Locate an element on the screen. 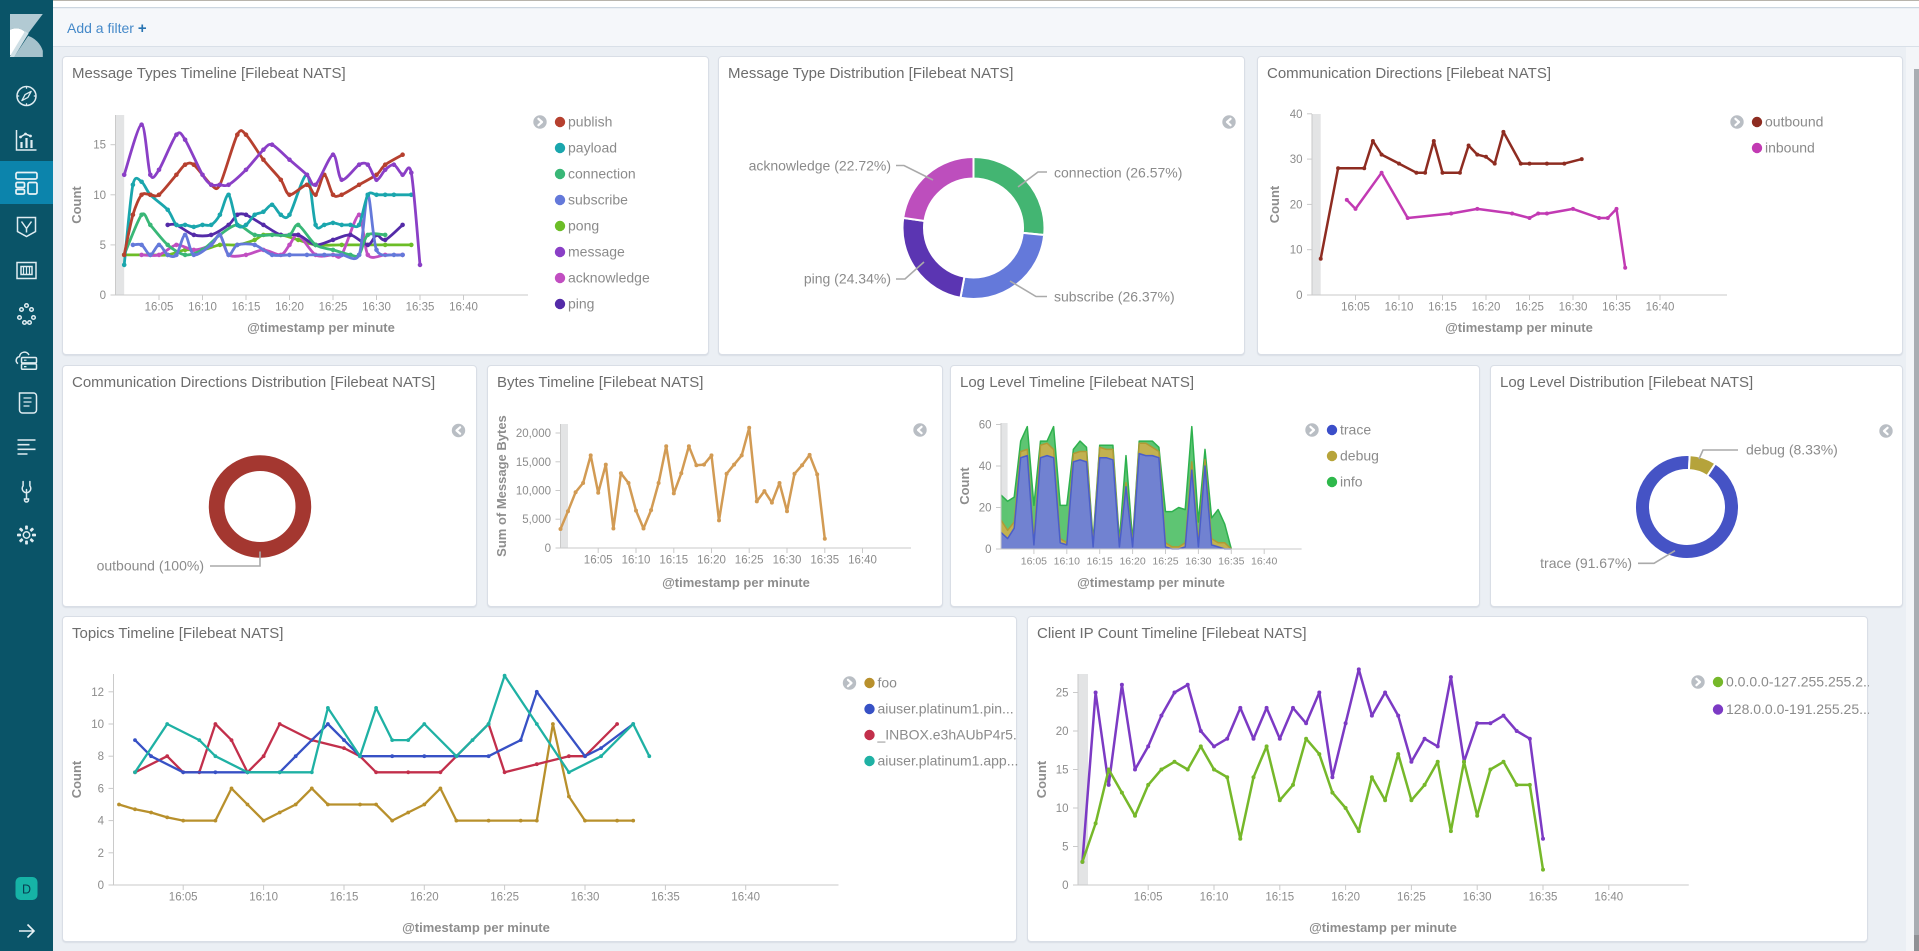 The image size is (1919, 951). svg-text: info is located at coordinates (1351, 482).